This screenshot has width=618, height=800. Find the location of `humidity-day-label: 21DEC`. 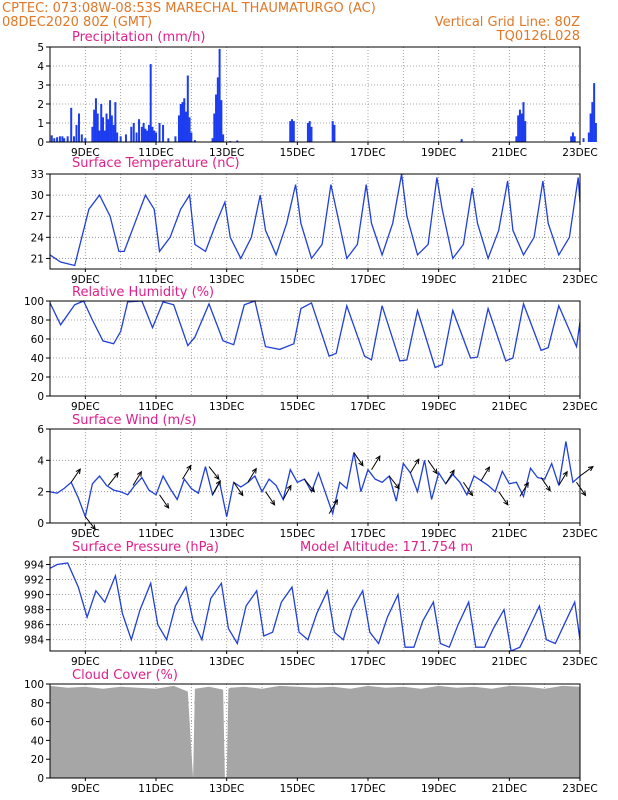

humidity-day-label: 21DEC is located at coordinates (509, 407).